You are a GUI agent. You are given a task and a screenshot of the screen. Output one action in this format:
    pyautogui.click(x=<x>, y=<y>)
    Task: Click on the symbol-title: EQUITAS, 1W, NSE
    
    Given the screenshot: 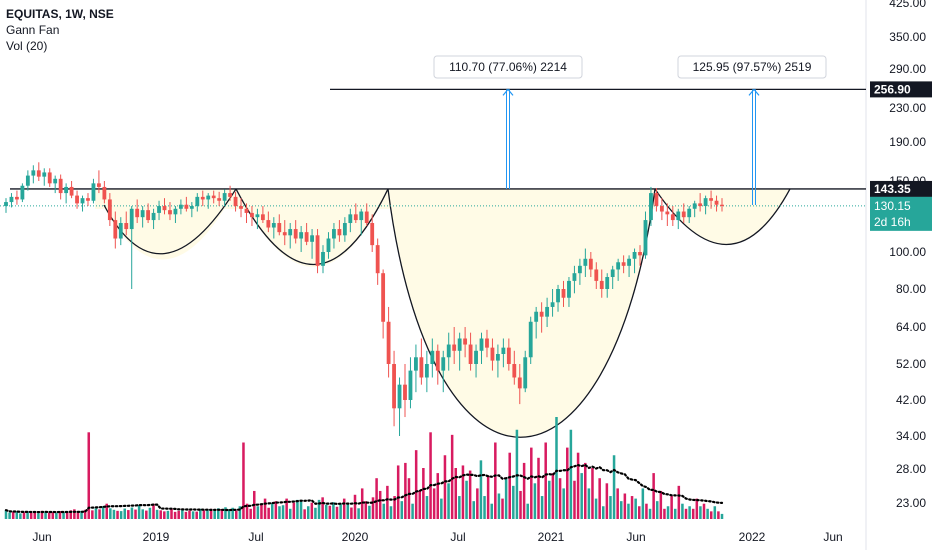 What is the action you would take?
    pyautogui.click(x=60, y=14)
    